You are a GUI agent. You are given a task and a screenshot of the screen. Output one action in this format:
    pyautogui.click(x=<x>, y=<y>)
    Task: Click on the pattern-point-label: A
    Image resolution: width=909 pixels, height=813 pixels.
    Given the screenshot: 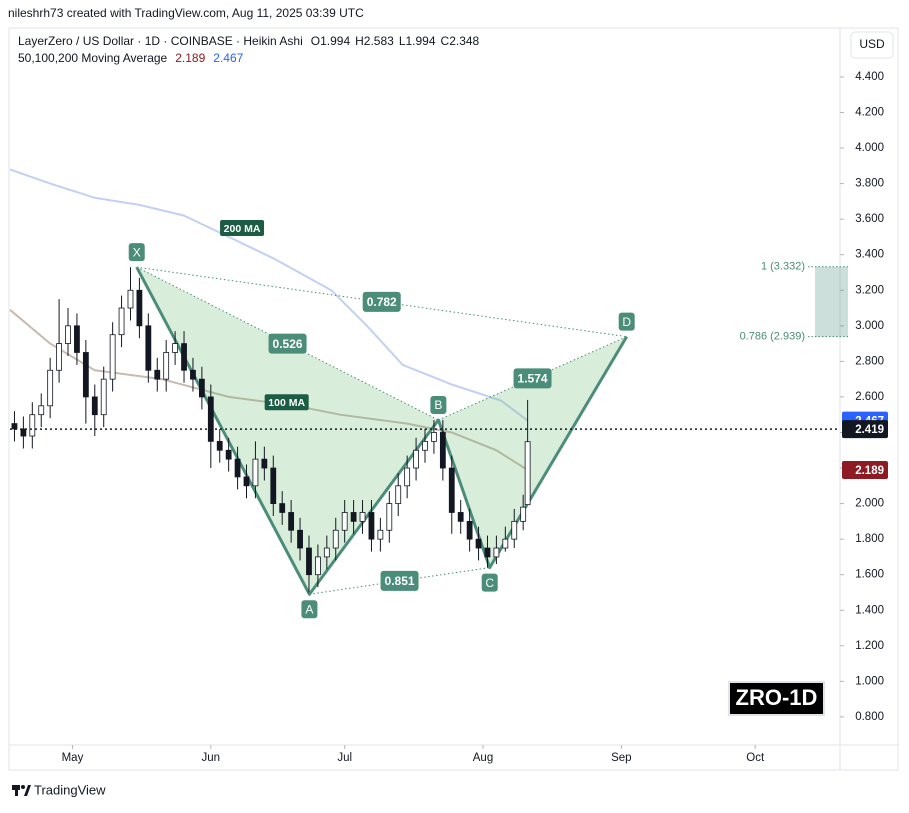 What is the action you would take?
    pyautogui.click(x=309, y=609)
    